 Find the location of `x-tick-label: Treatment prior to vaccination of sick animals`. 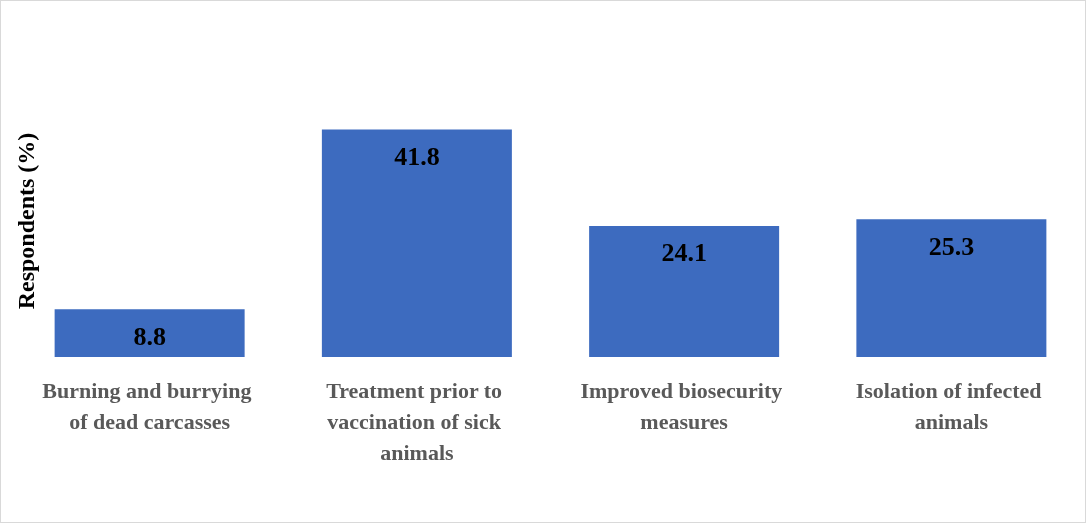

x-tick-label: Treatment prior to vaccination of sick animals is located at coordinates (417, 421).